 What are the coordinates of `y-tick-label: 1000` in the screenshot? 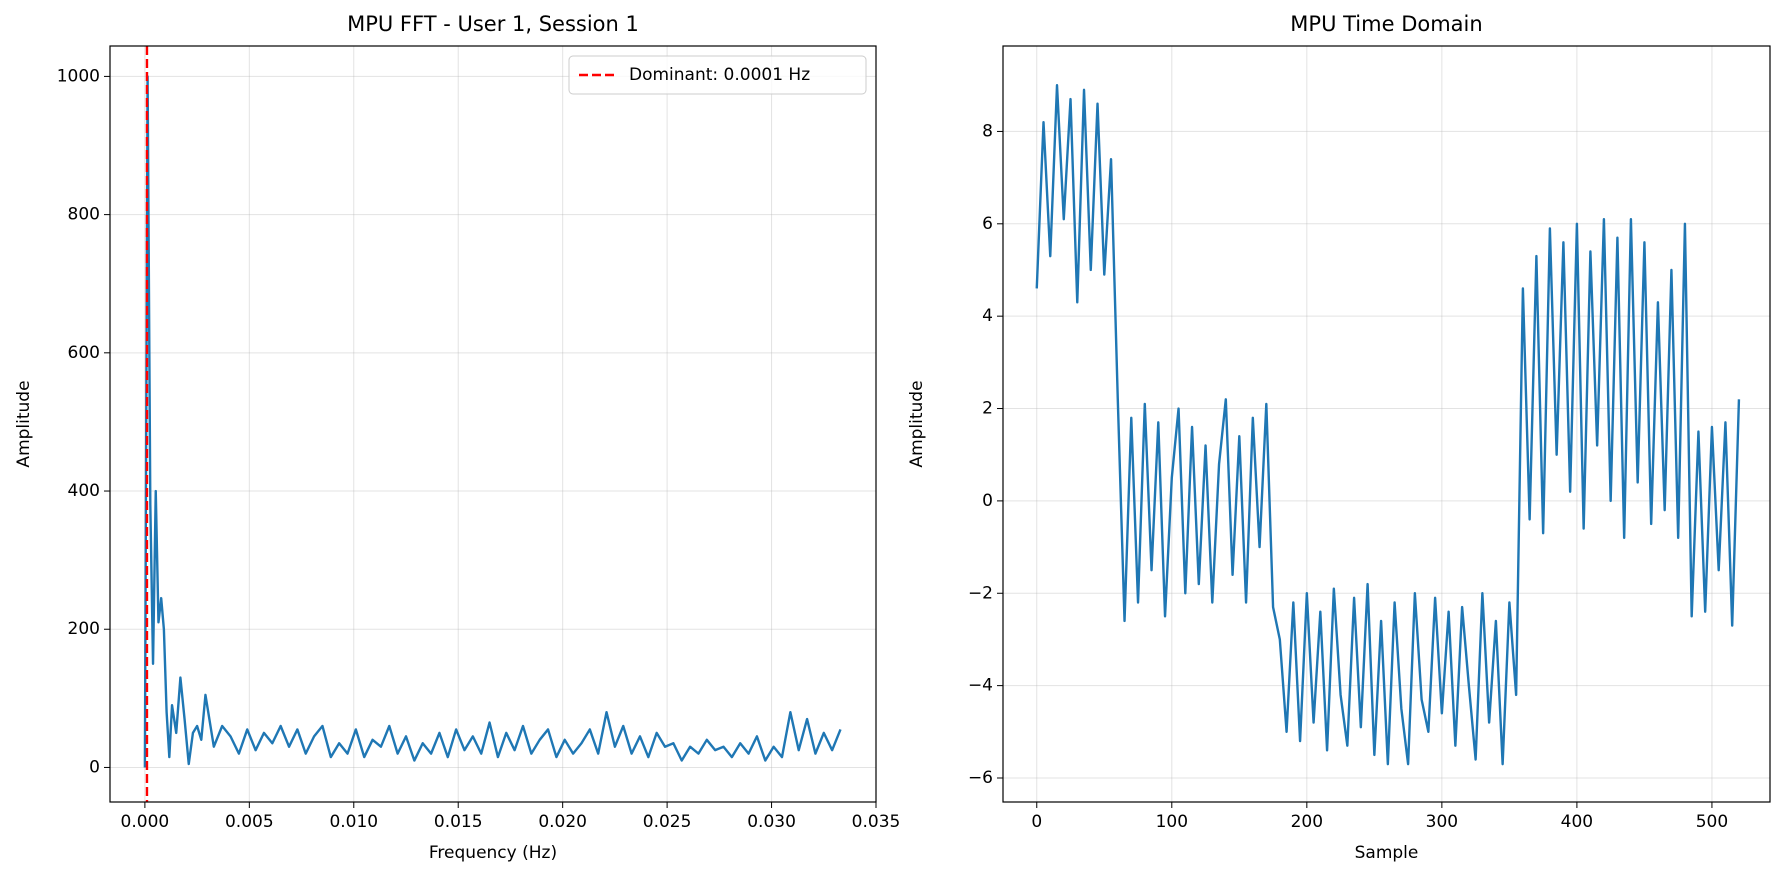 It's located at (78, 76).